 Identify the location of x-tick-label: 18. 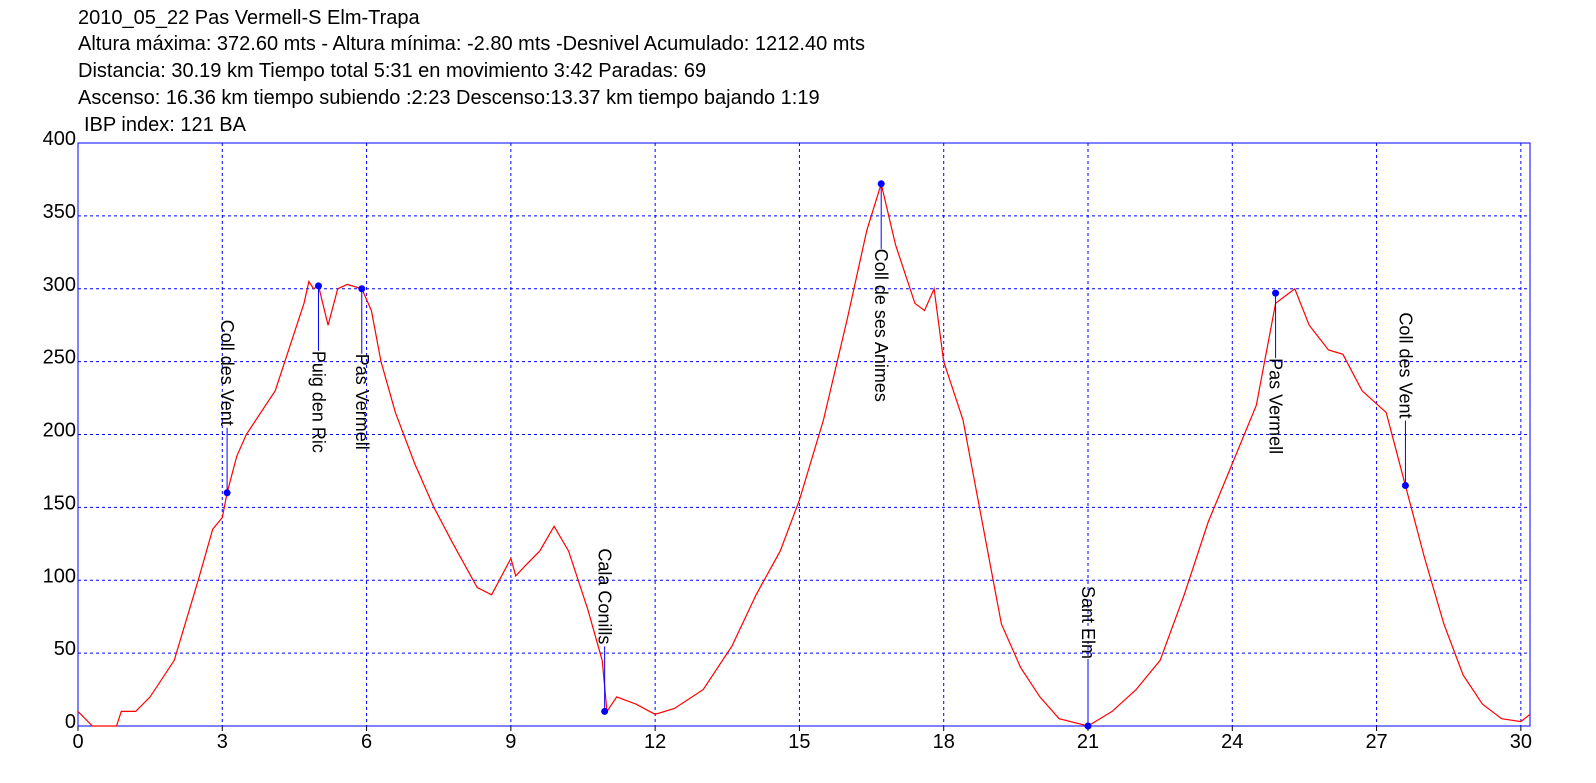
(944, 742).